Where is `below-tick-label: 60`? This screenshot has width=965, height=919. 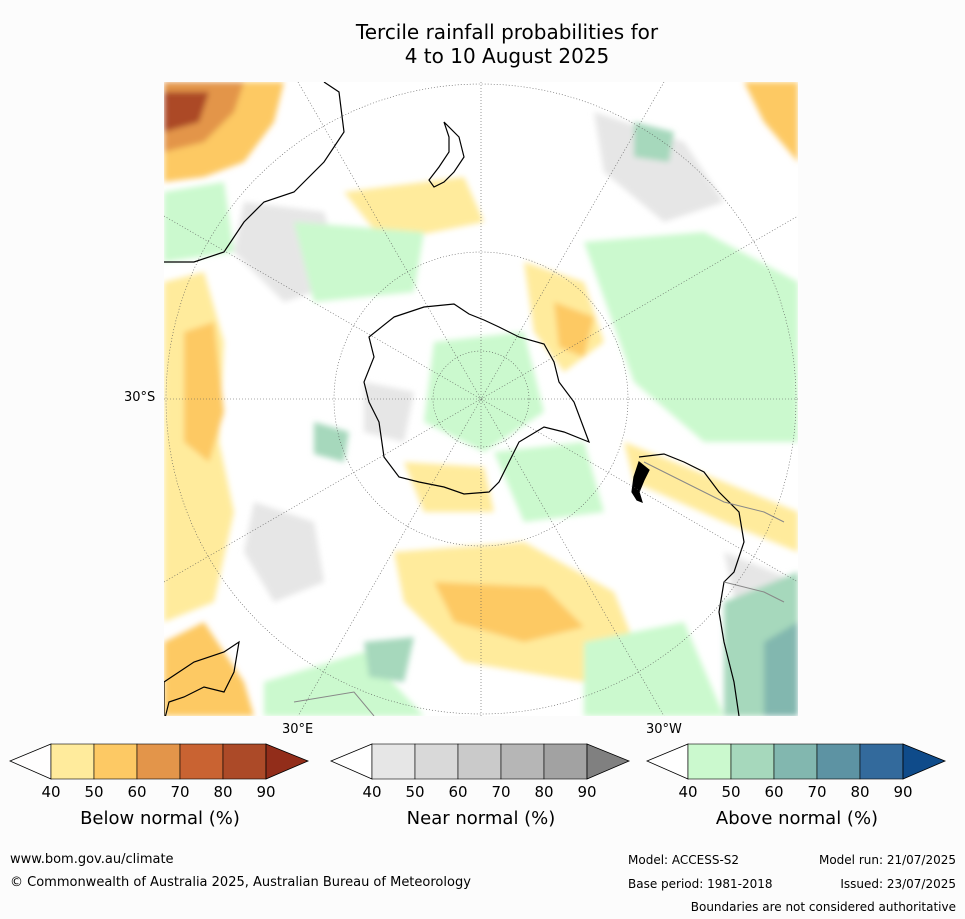
below-tick-label: 60 is located at coordinates (137, 792).